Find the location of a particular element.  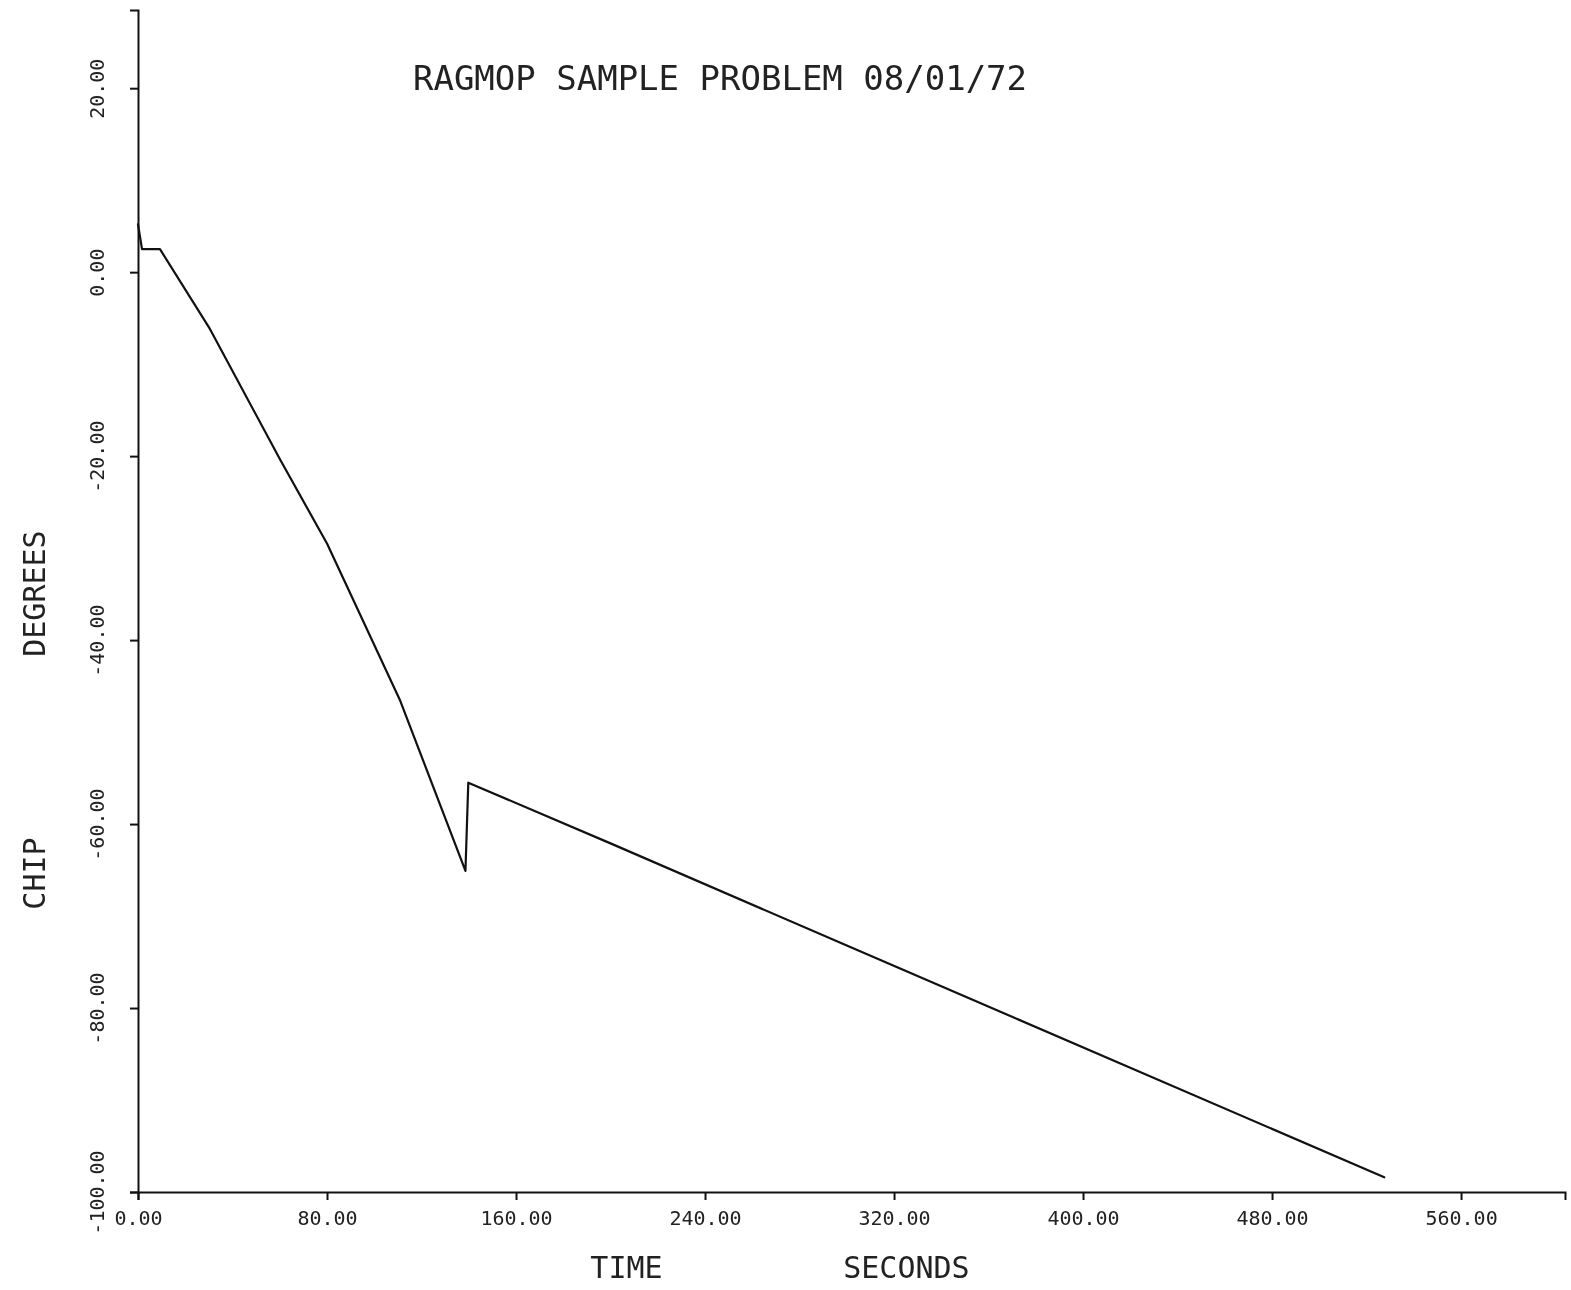

y-tick-label: -60.00 is located at coordinates (97, 824).